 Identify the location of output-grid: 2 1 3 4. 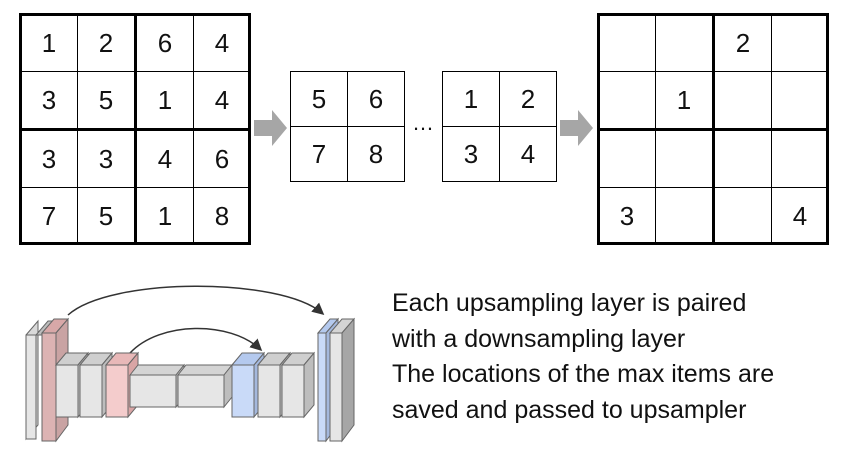
(713, 129).